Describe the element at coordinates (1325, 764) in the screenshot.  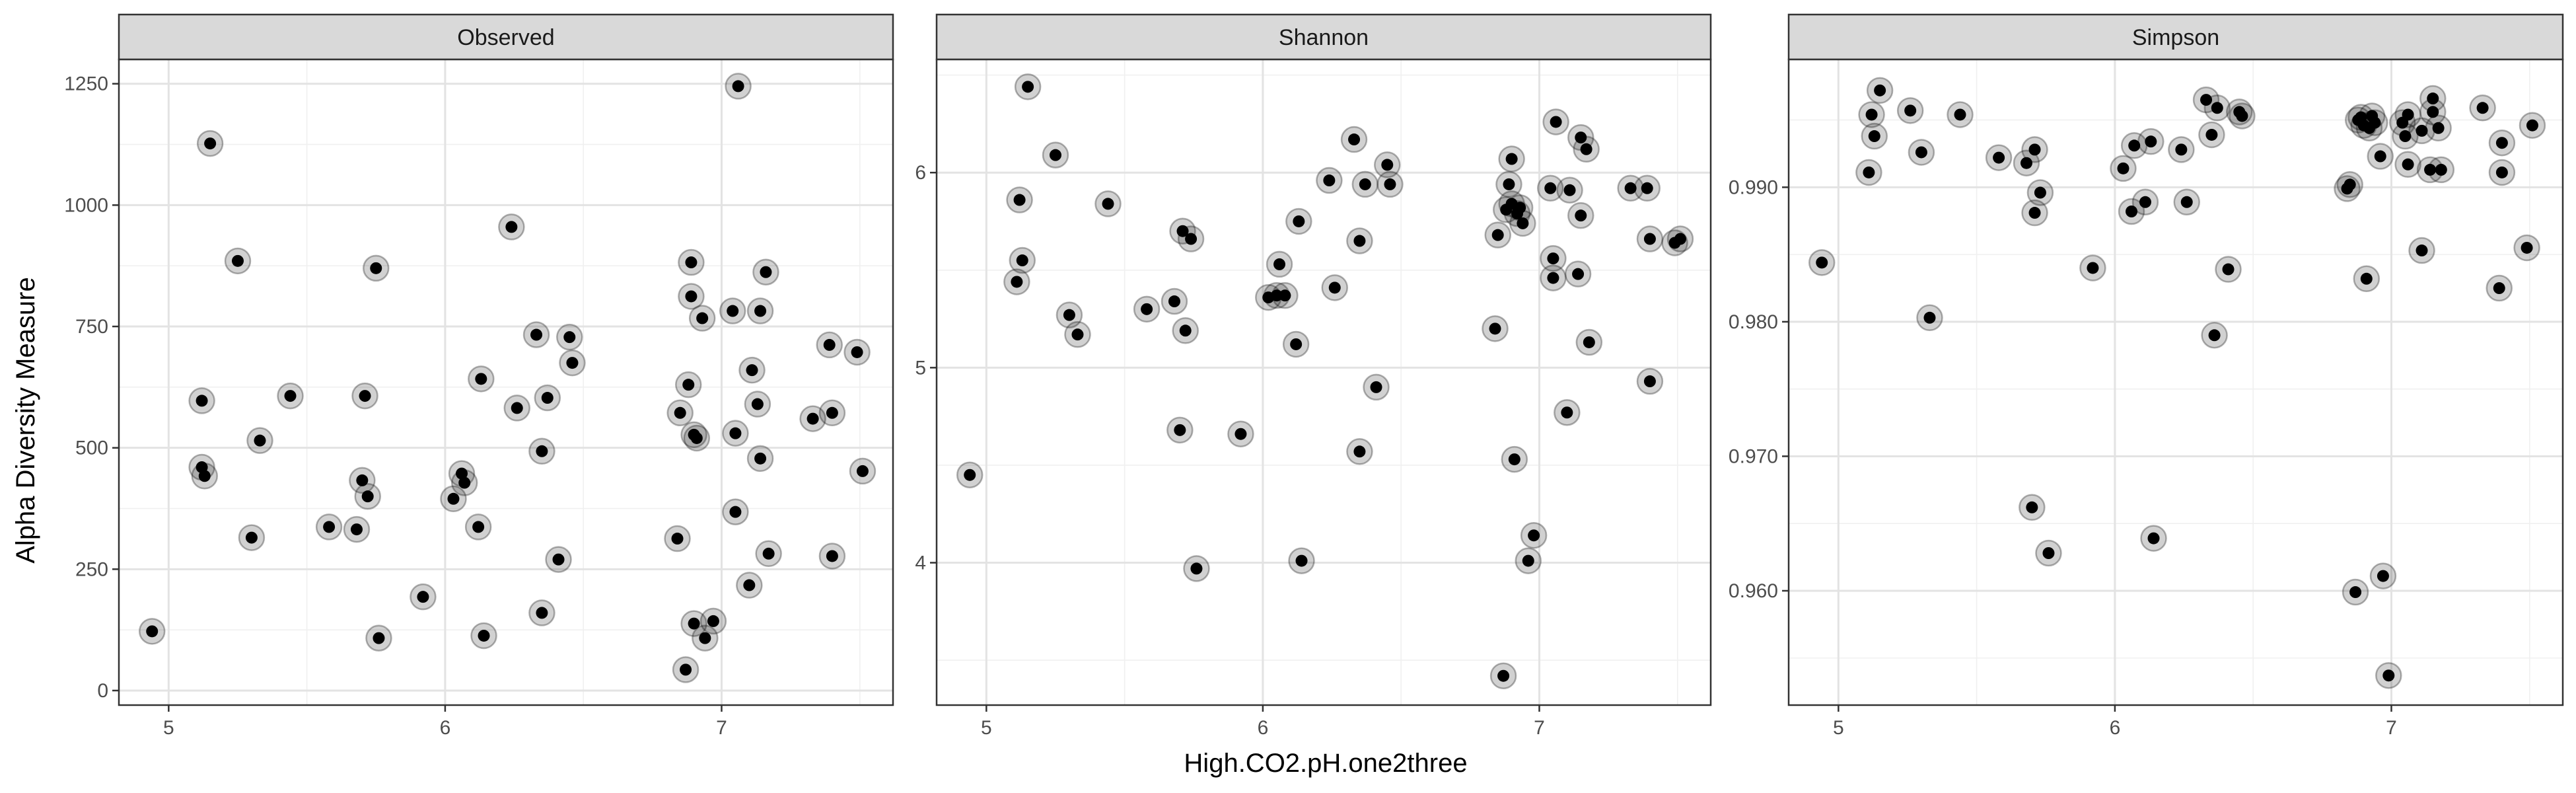
I see `x-axis-title: High.CO2.pH.one2three` at that location.